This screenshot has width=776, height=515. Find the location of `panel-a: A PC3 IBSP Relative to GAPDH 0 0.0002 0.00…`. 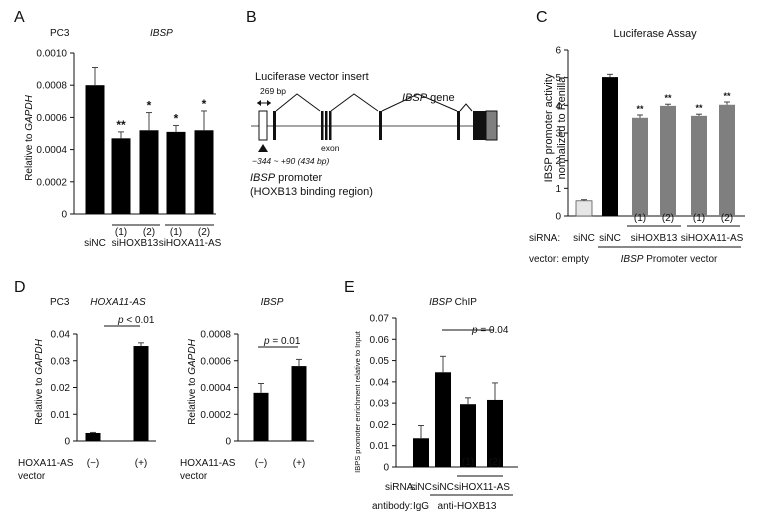

panel-a: A PC3 IBSP Relative to GAPDH 0 0.0002 0.00… is located at coordinates (118, 129).